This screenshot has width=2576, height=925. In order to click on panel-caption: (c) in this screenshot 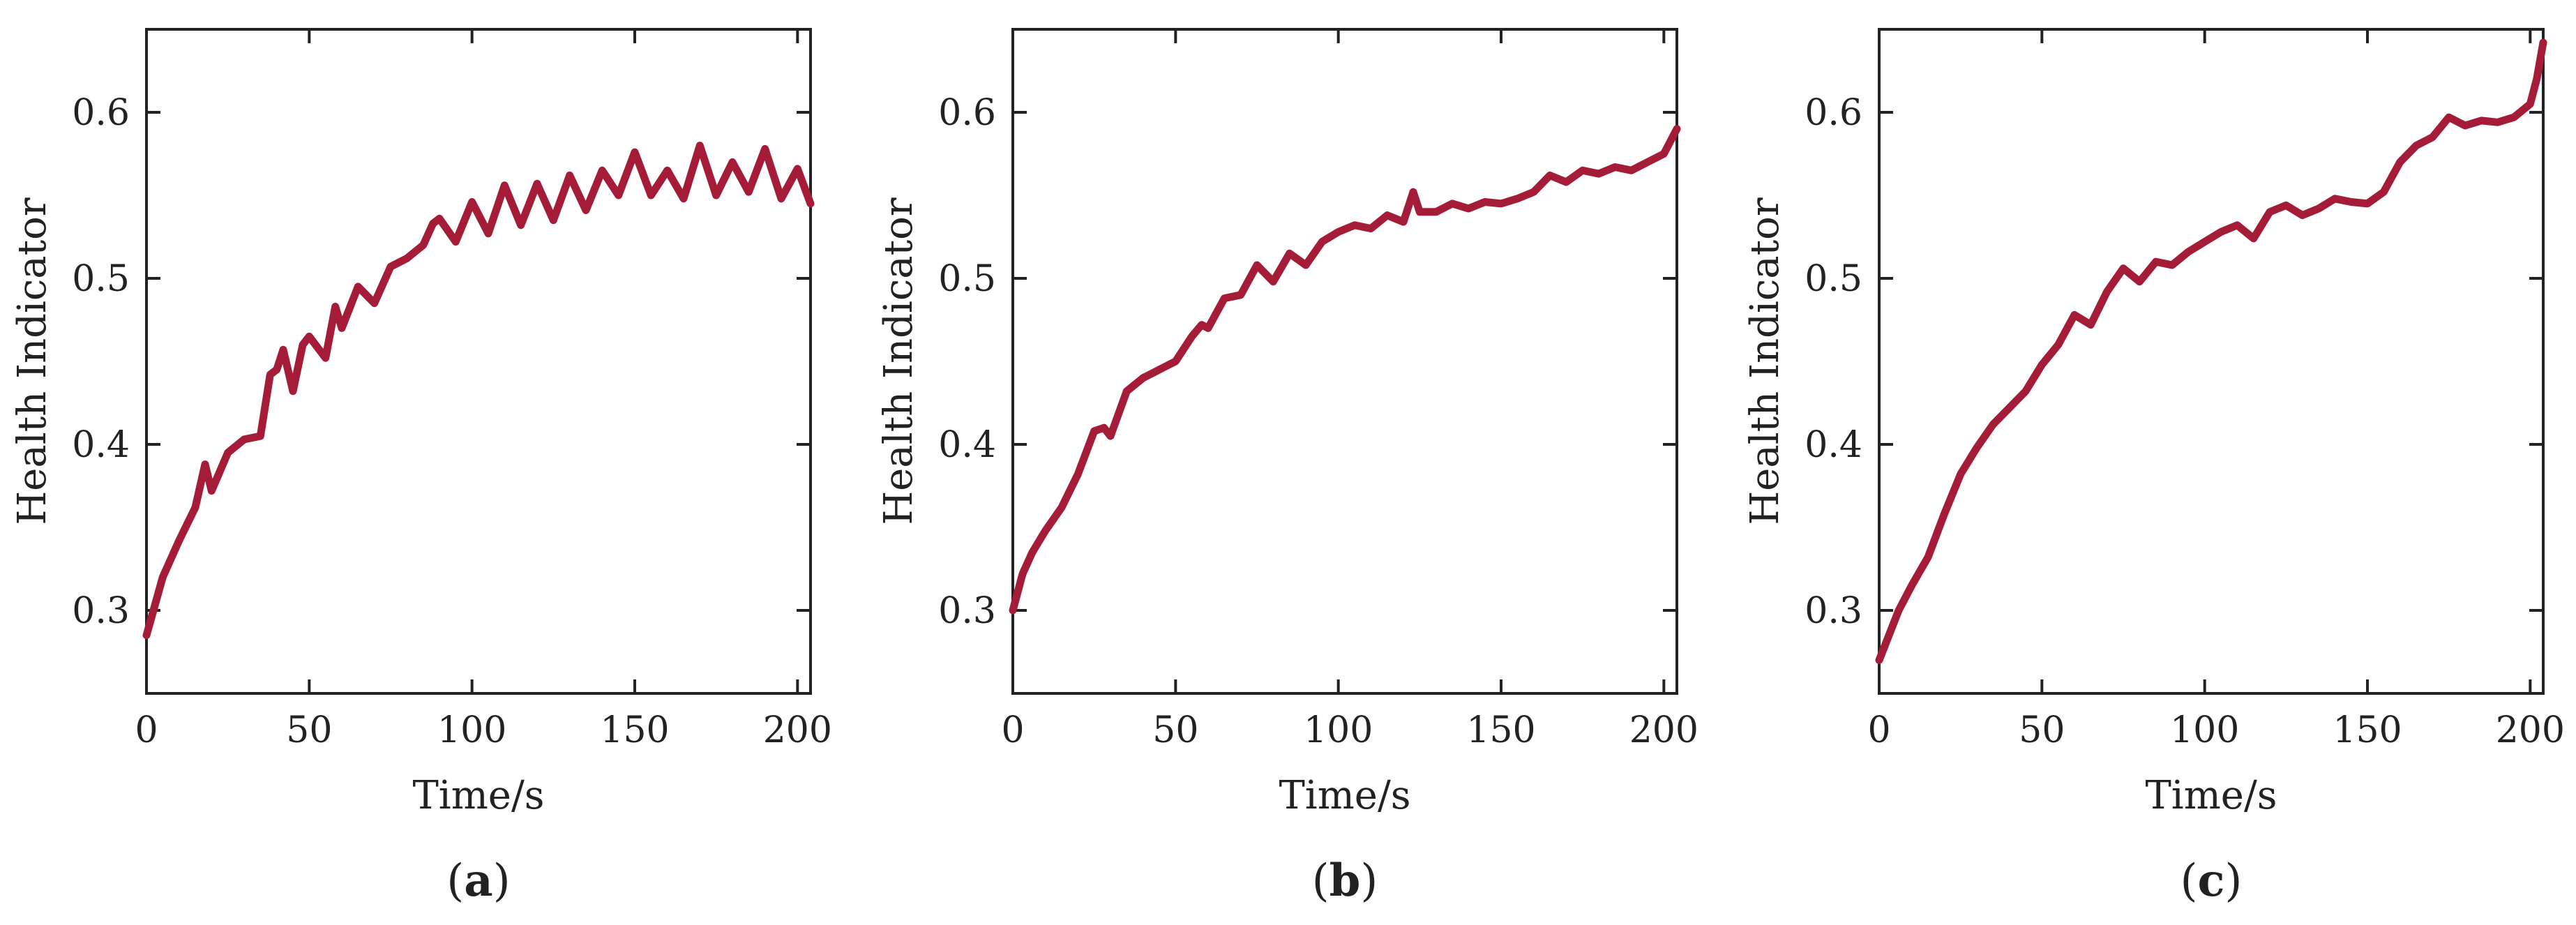, I will do `click(2211, 881)`.